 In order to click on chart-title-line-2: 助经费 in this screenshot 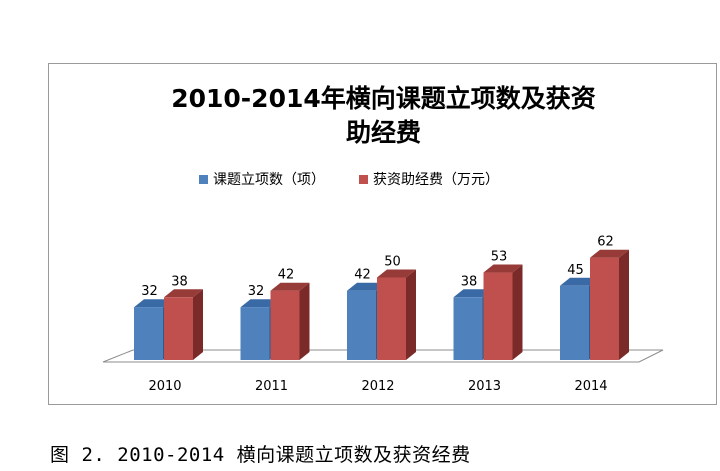, I will do `click(383, 132)`.